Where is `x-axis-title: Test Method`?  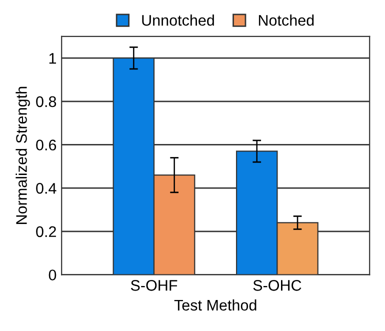 x-axis-title: Test Method is located at coordinates (215, 305).